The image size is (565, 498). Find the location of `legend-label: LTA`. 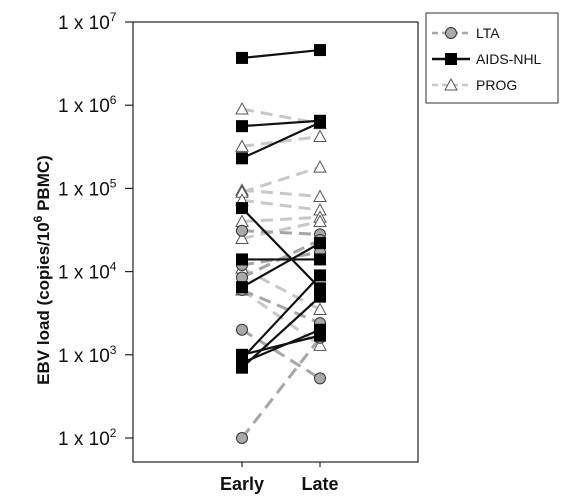

legend-label: LTA is located at coordinates (488, 33).